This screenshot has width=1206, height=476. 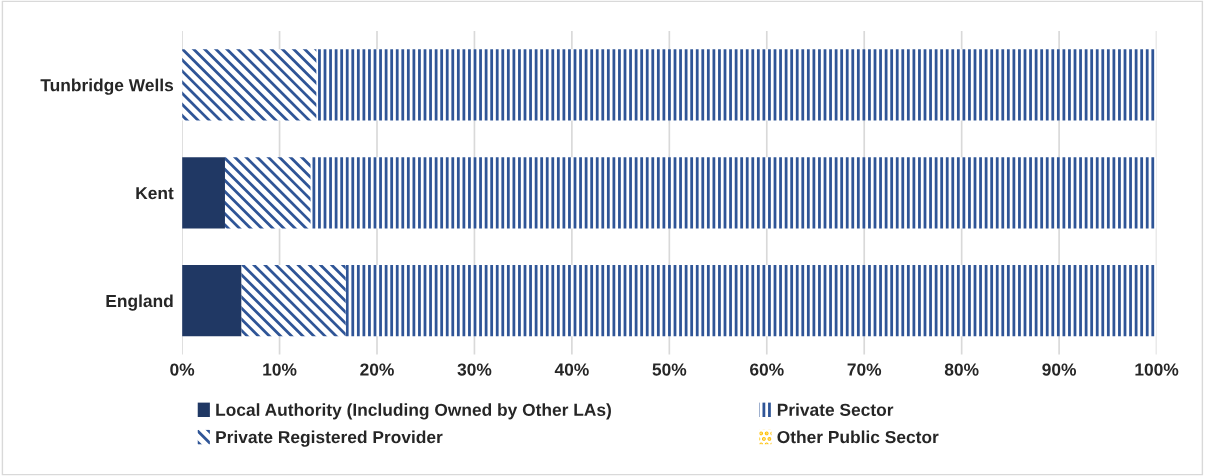 I want to click on legend-label: Private Registered Provider, so click(x=329, y=438).